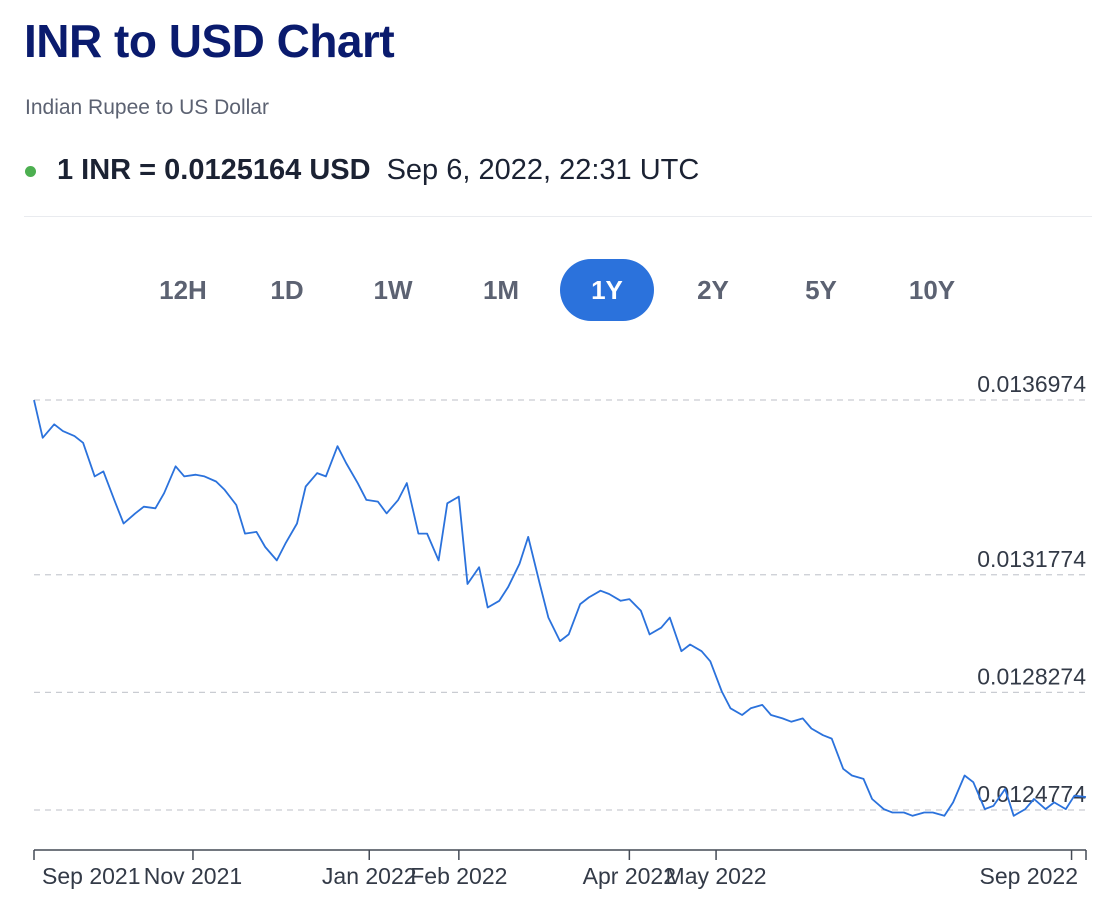  Describe the element at coordinates (501, 290) in the screenshot. I see `tab-1m: 1M` at that location.